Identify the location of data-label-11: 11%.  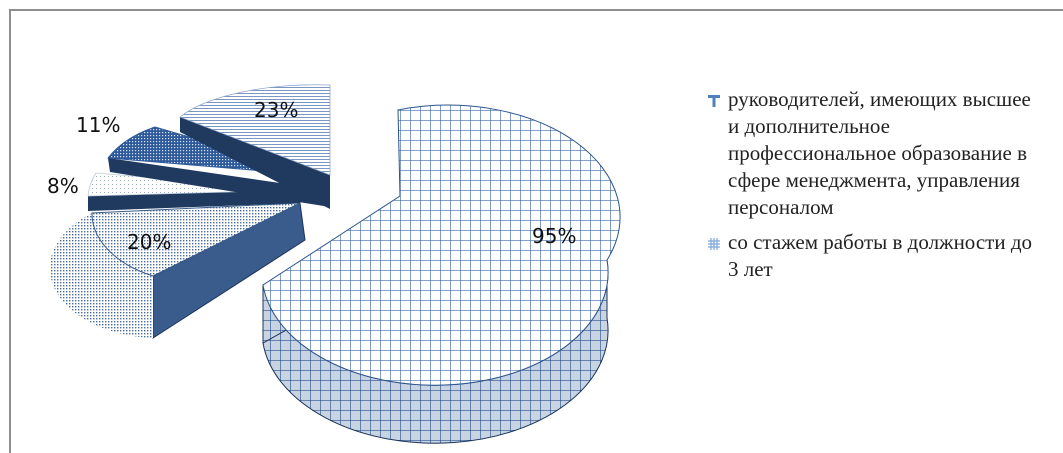
(98, 125).